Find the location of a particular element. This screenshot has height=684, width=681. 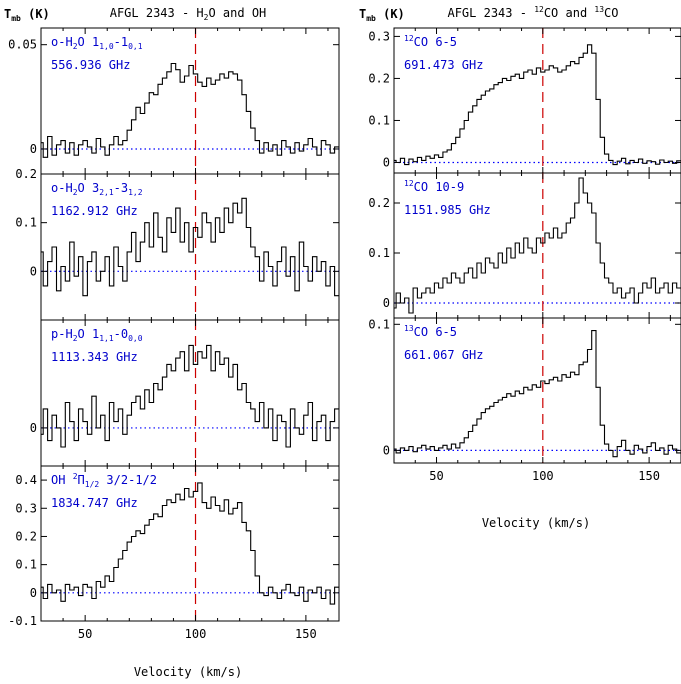

right-xlabel: Velocity (km/s) is located at coordinates (536, 523).